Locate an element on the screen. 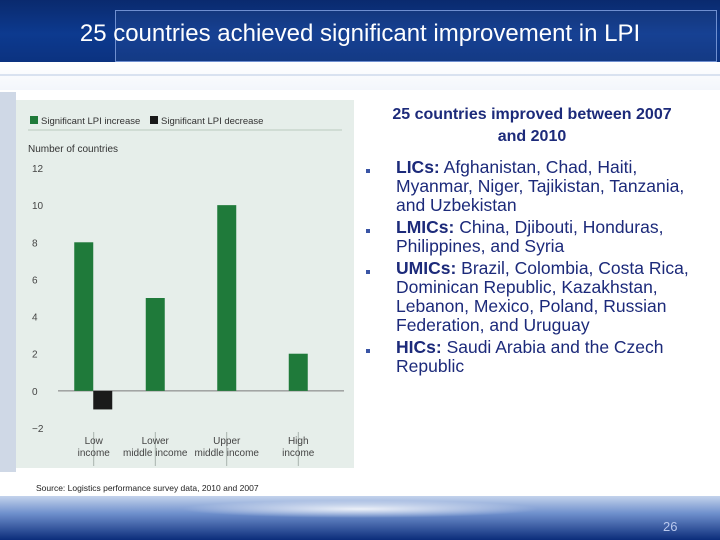 The width and height of the screenshot is (720, 540). y-tick-labels: −2 0 2 4 6 8 10 12 is located at coordinates (38, 299).